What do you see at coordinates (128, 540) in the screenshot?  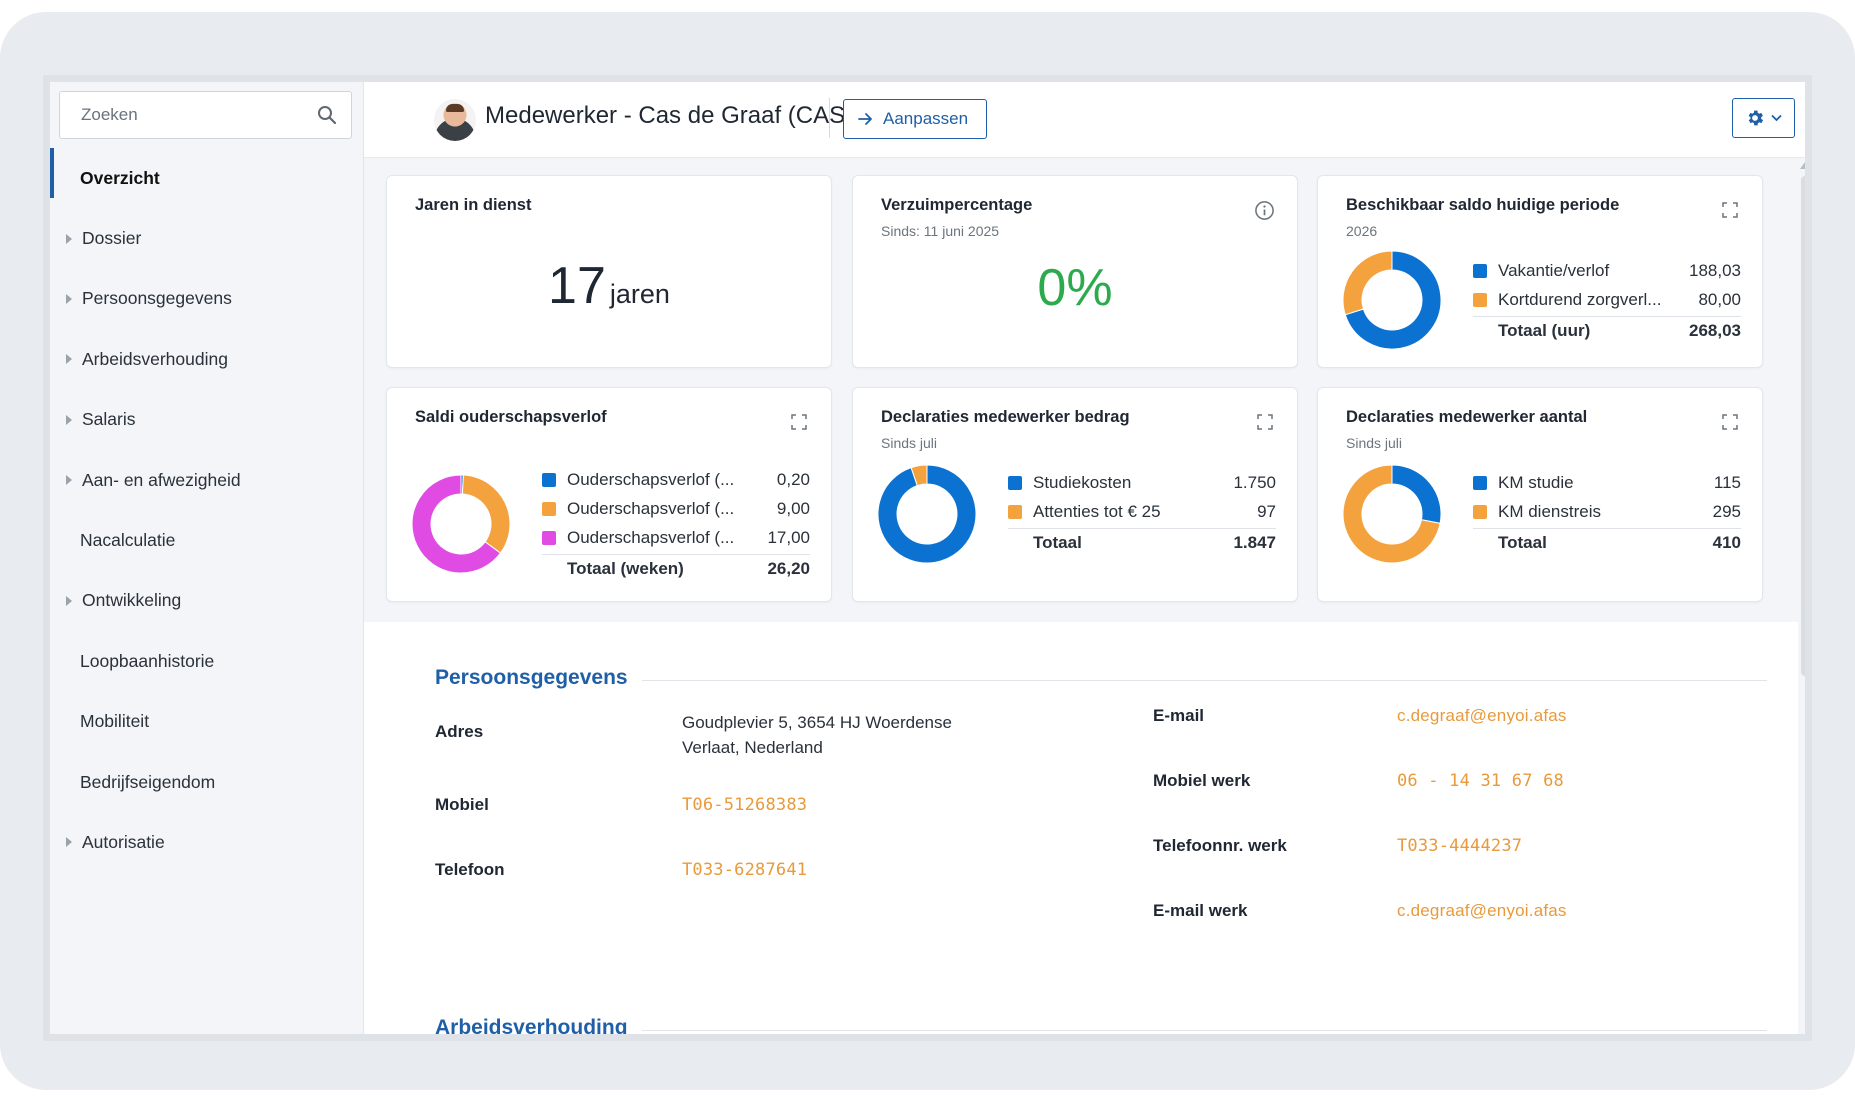 I see `sidebar-item-label: Nacalculatie` at bounding box center [128, 540].